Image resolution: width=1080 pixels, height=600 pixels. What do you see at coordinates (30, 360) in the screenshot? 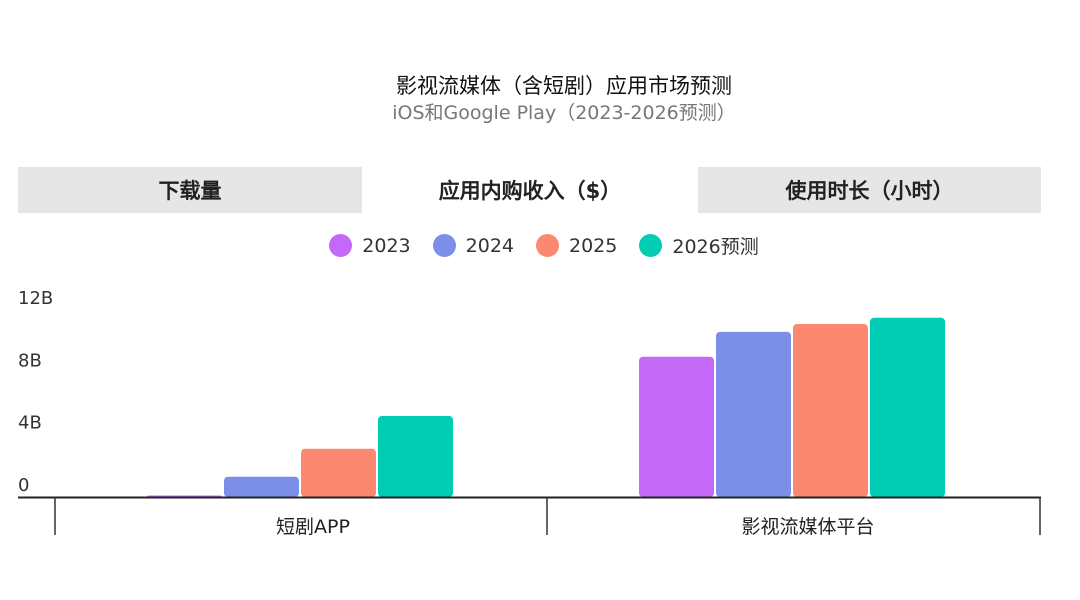
I see `y-tick-label: 8B` at bounding box center [30, 360].